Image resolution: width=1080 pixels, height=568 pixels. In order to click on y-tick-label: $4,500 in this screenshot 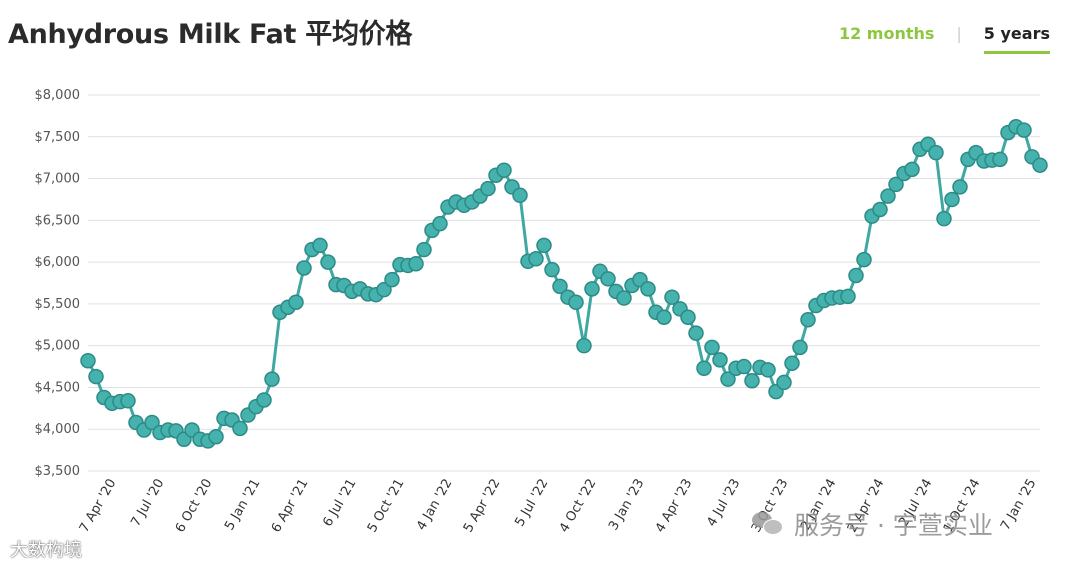, I will do `click(58, 387)`.